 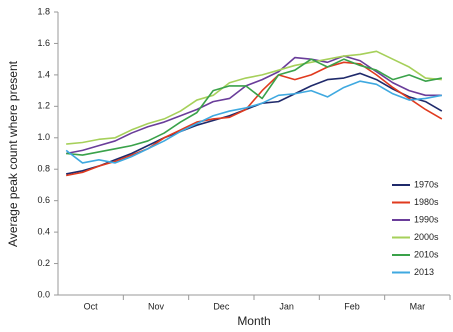 What do you see at coordinates (253, 321) in the screenshot?
I see `x-axis-label: Month` at bounding box center [253, 321].